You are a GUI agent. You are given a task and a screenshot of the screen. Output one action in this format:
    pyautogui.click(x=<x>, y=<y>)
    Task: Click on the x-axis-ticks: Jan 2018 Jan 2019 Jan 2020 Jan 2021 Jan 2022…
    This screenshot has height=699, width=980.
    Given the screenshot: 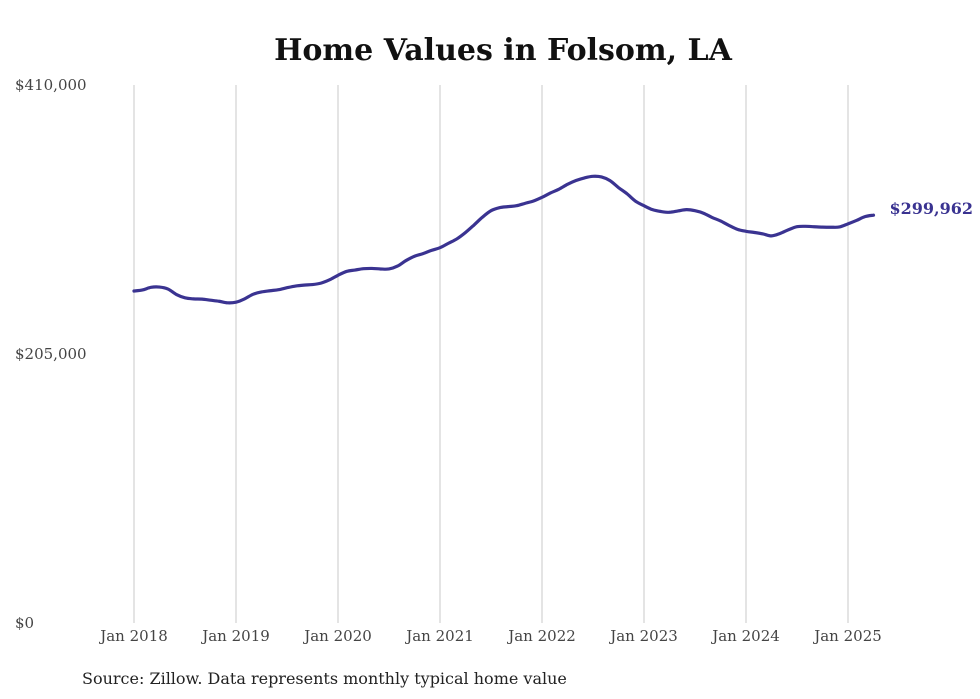 What is the action you would take?
    pyautogui.click(x=490, y=636)
    